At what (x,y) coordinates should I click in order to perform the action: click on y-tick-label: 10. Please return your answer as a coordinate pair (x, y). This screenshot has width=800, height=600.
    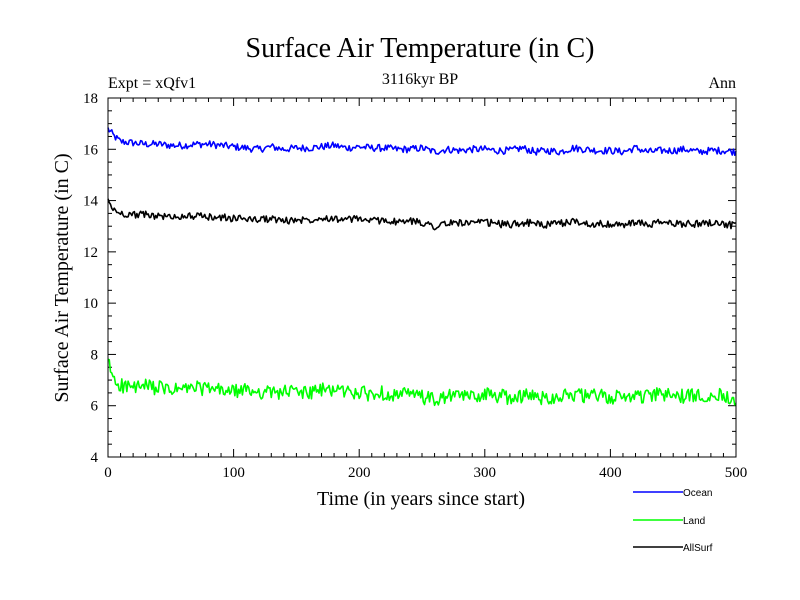
    Looking at the image, I should click on (90, 304).